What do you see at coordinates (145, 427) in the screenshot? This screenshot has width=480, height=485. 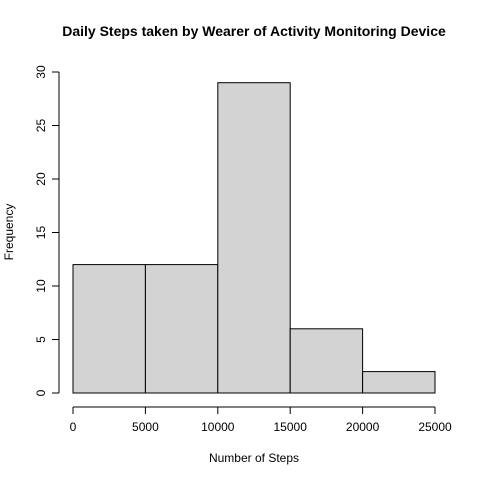 I see `x-tick-label-1: 5000` at bounding box center [145, 427].